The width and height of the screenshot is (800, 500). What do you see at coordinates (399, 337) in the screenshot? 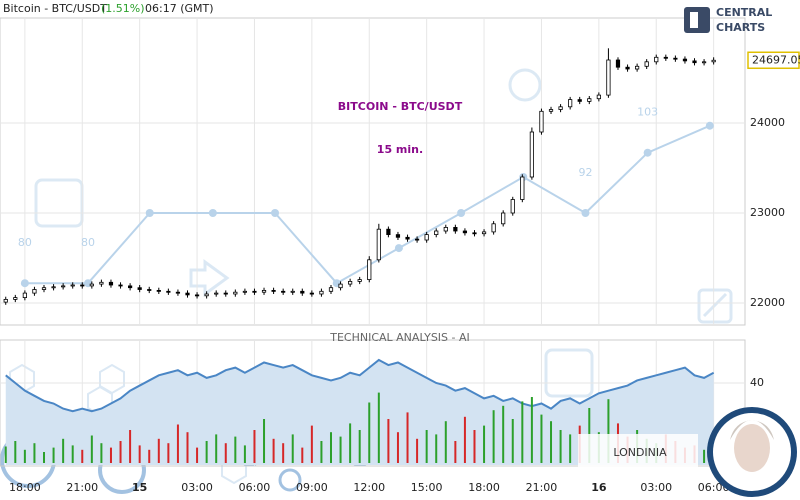
I see `annotation: TECHNICAL ANALYSIS - AI` at bounding box center [399, 337].